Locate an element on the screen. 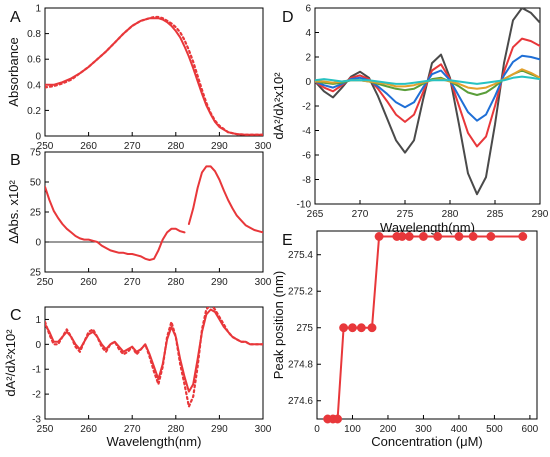 The image size is (550, 457). y-tick-label: 2 is located at coordinates (308, 58).